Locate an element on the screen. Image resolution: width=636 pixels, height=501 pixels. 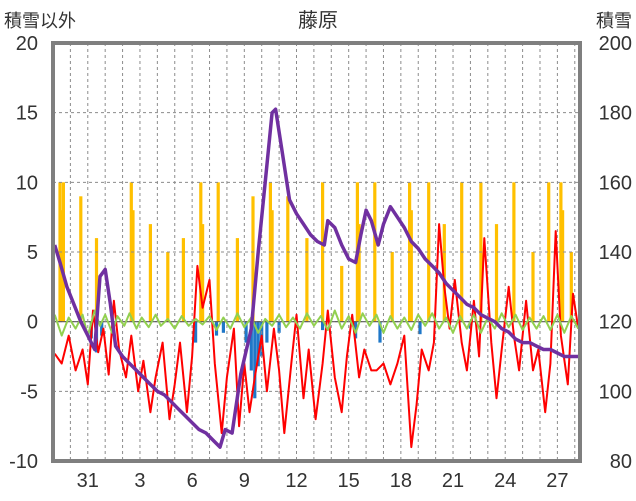
y-axis-left-title: 積雪以外 is located at coordinates (40, 21).